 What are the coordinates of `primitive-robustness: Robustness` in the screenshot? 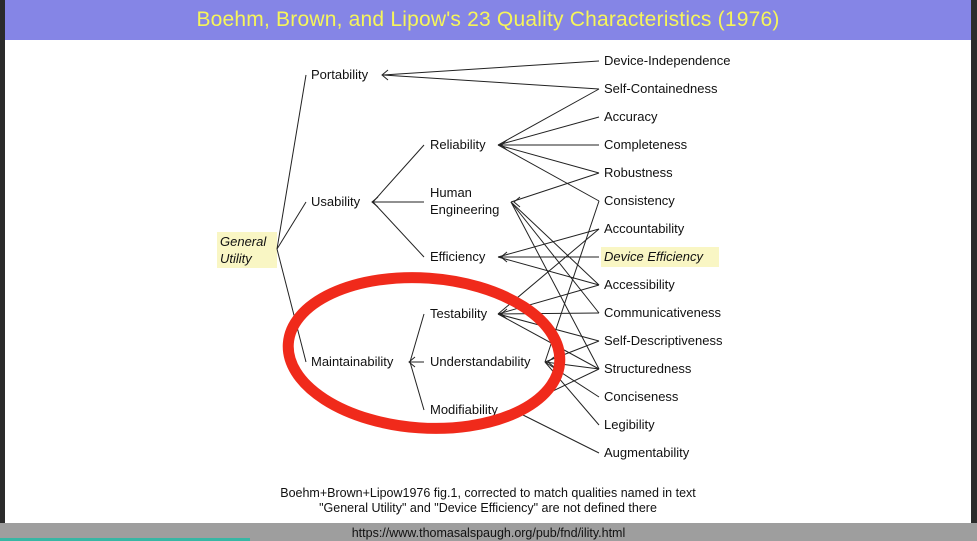 It's located at (638, 172).